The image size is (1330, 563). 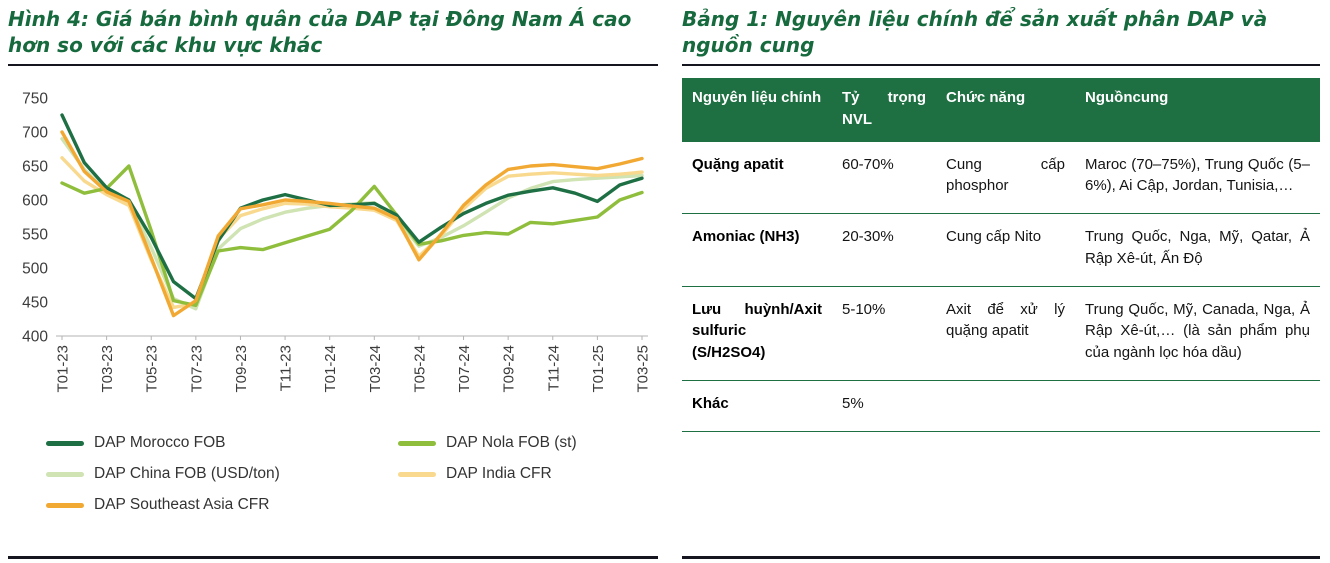 I want to click on legend-label: DAP Southeast Asia CFR, so click(x=182, y=504).